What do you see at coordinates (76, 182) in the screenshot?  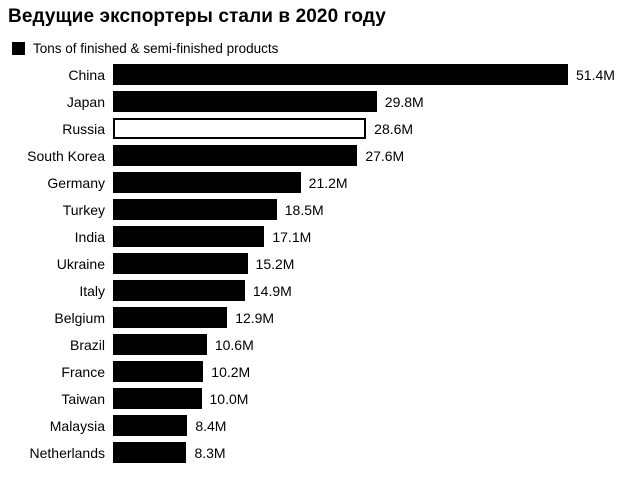 I see `category-label: Germany` at bounding box center [76, 182].